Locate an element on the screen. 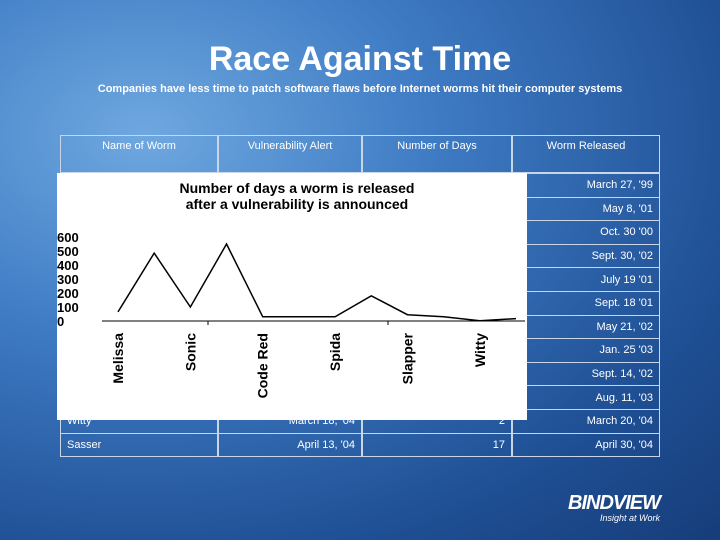  table-cell: 17 is located at coordinates (437, 445).